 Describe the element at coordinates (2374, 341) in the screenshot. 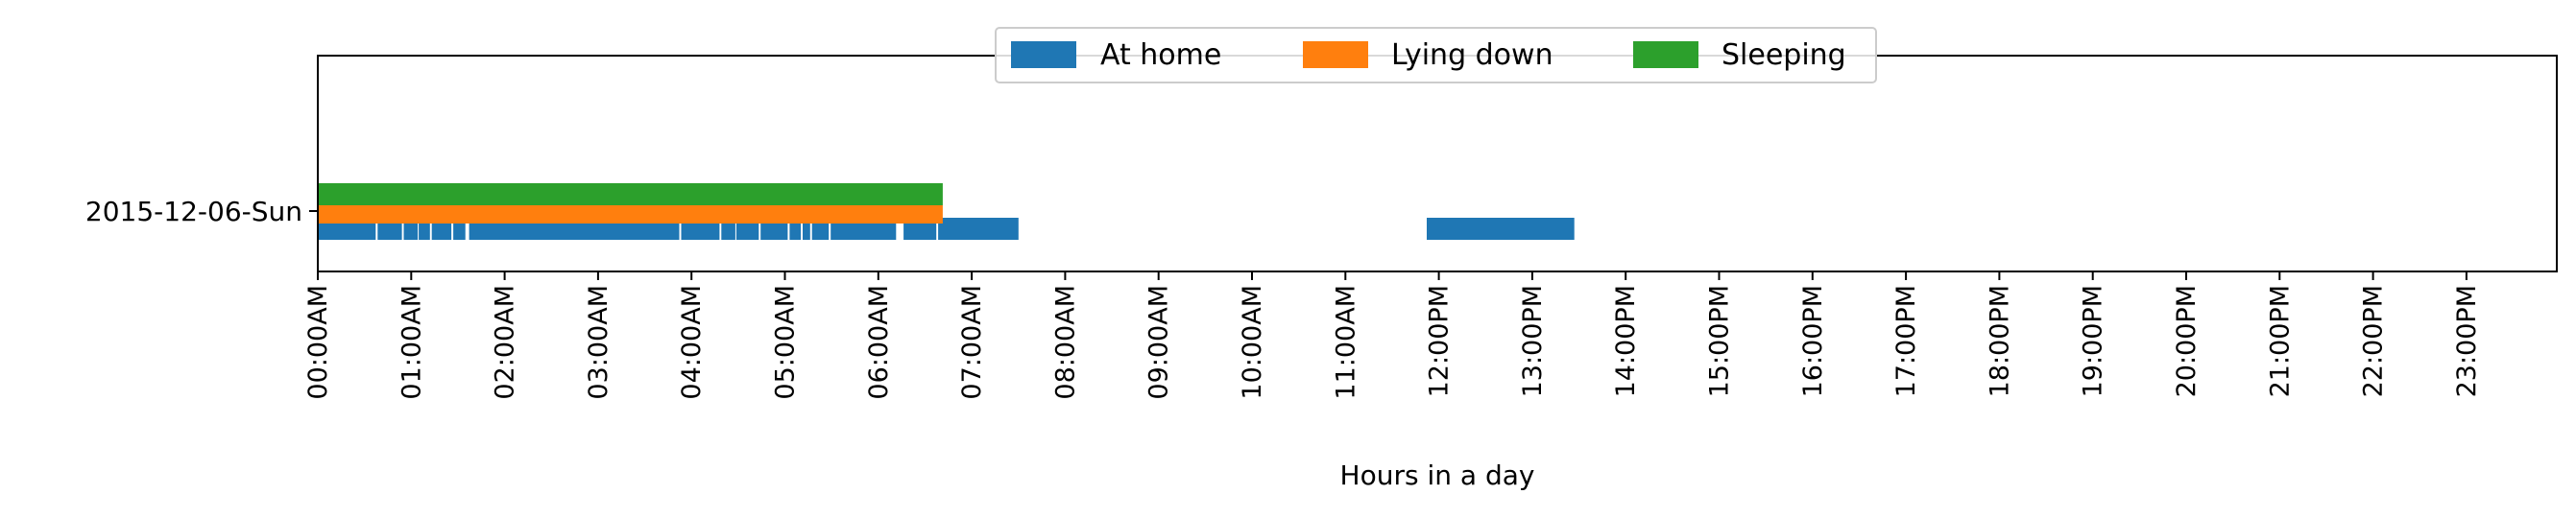

I see `x-tick-label: 22:00PM` at that location.